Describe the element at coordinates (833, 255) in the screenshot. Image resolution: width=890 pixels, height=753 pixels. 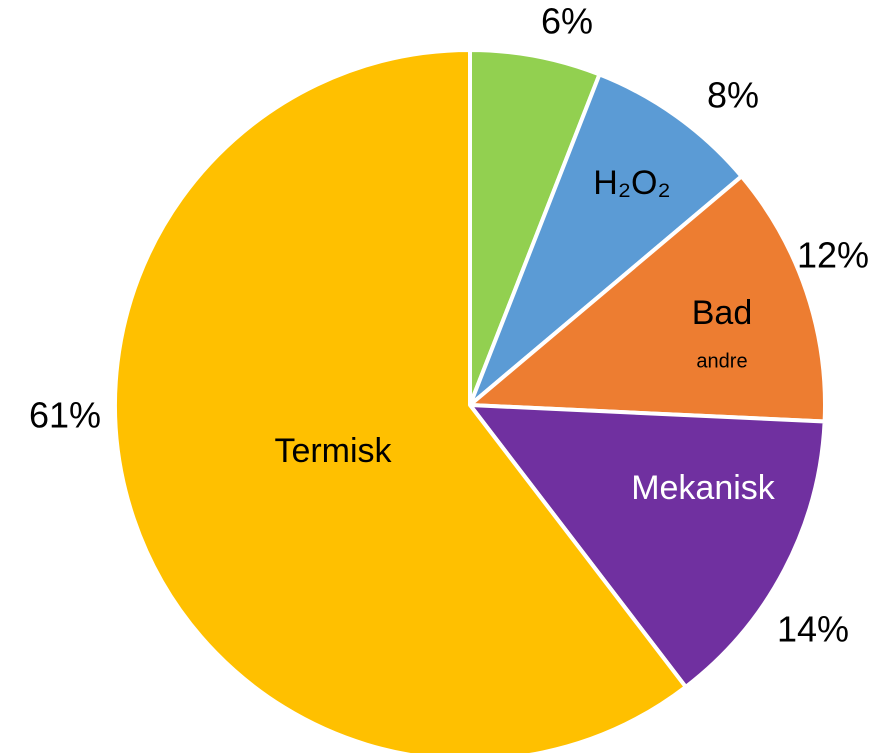
I see `value-label: 12%` at that location.